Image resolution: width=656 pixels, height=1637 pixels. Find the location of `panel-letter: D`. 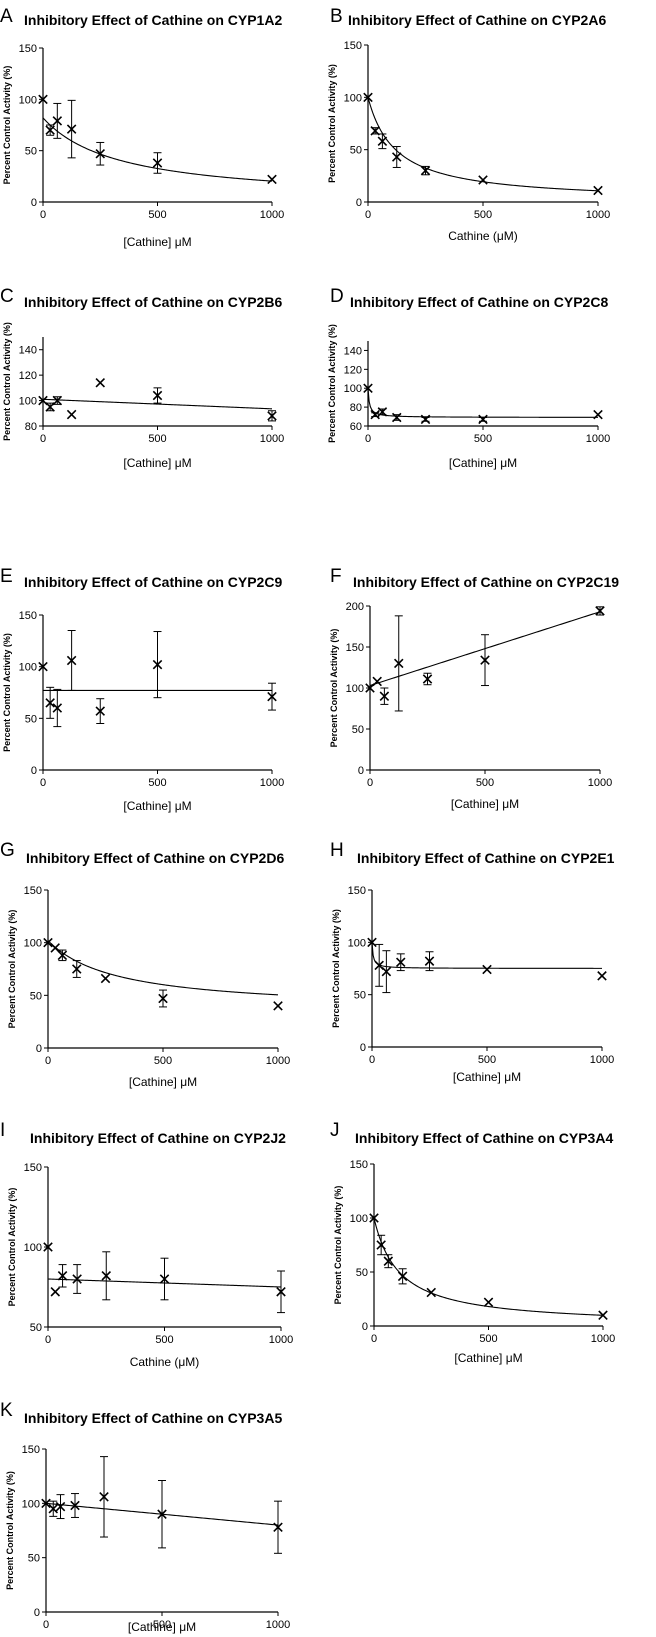

panel-letter: D is located at coordinates (337, 296).